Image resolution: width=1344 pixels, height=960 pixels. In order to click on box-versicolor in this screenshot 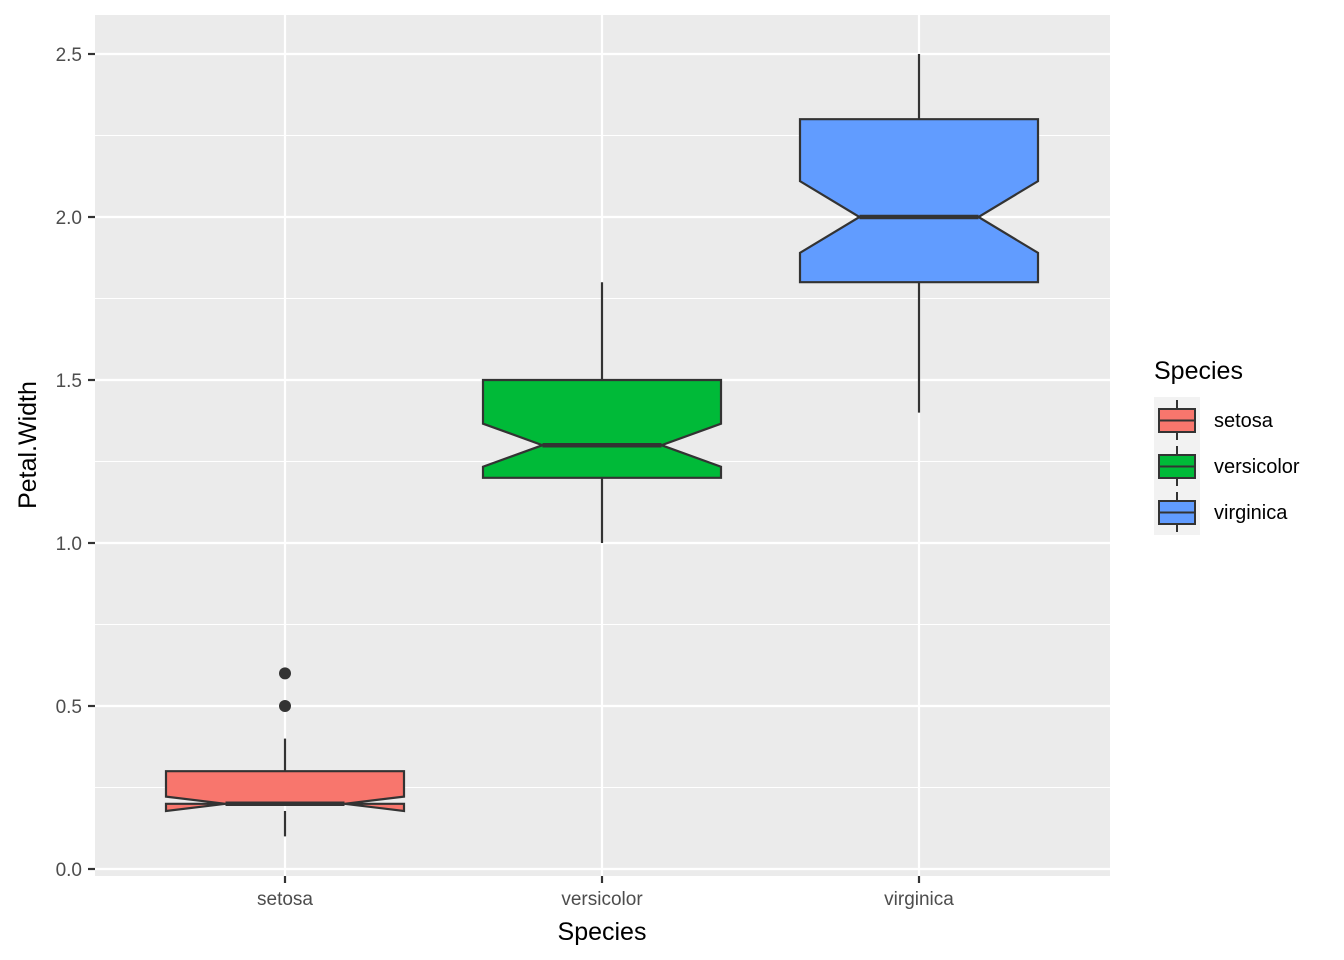, I will do `click(602, 412)`.